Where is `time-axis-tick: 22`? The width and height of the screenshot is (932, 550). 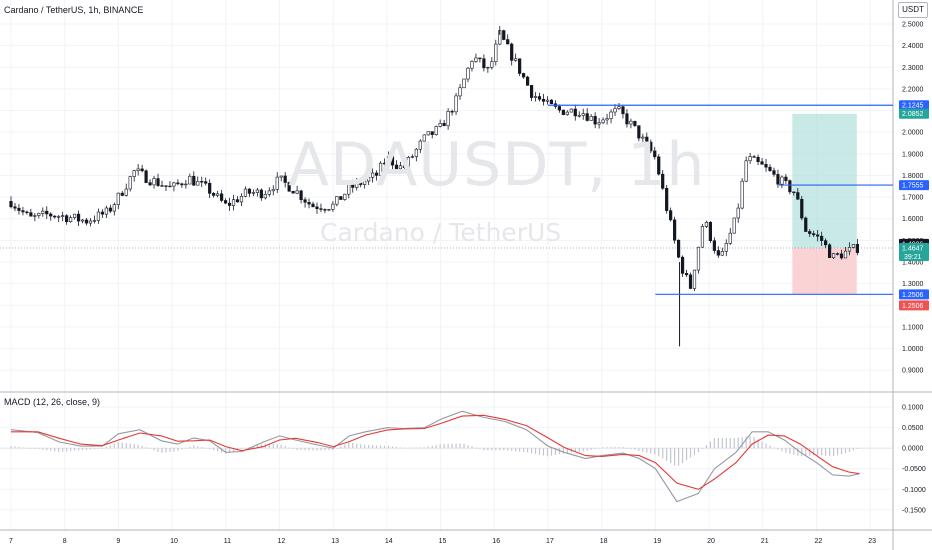
time-axis-tick: 22 is located at coordinates (819, 541).